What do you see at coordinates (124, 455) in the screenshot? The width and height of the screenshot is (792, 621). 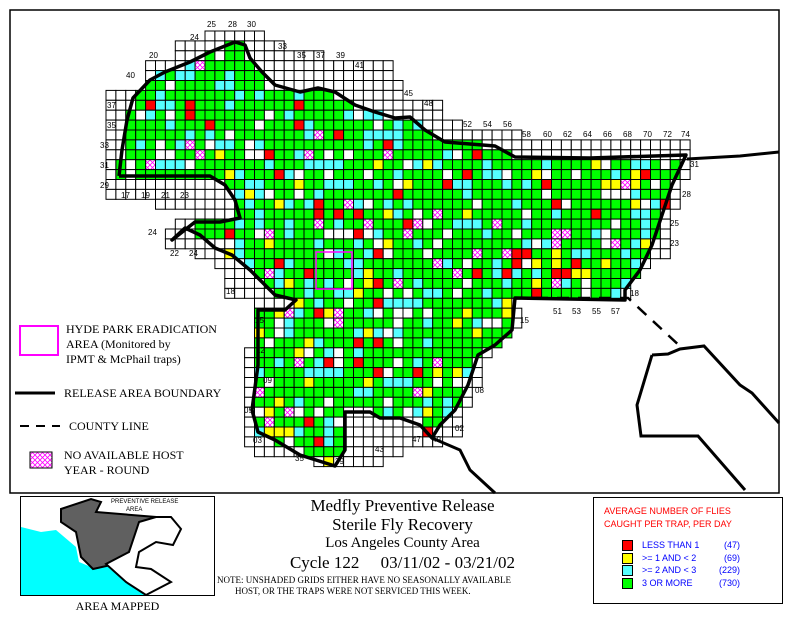 I see `legend-line: NO AVAILABLE HOST` at bounding box center [124, 455].